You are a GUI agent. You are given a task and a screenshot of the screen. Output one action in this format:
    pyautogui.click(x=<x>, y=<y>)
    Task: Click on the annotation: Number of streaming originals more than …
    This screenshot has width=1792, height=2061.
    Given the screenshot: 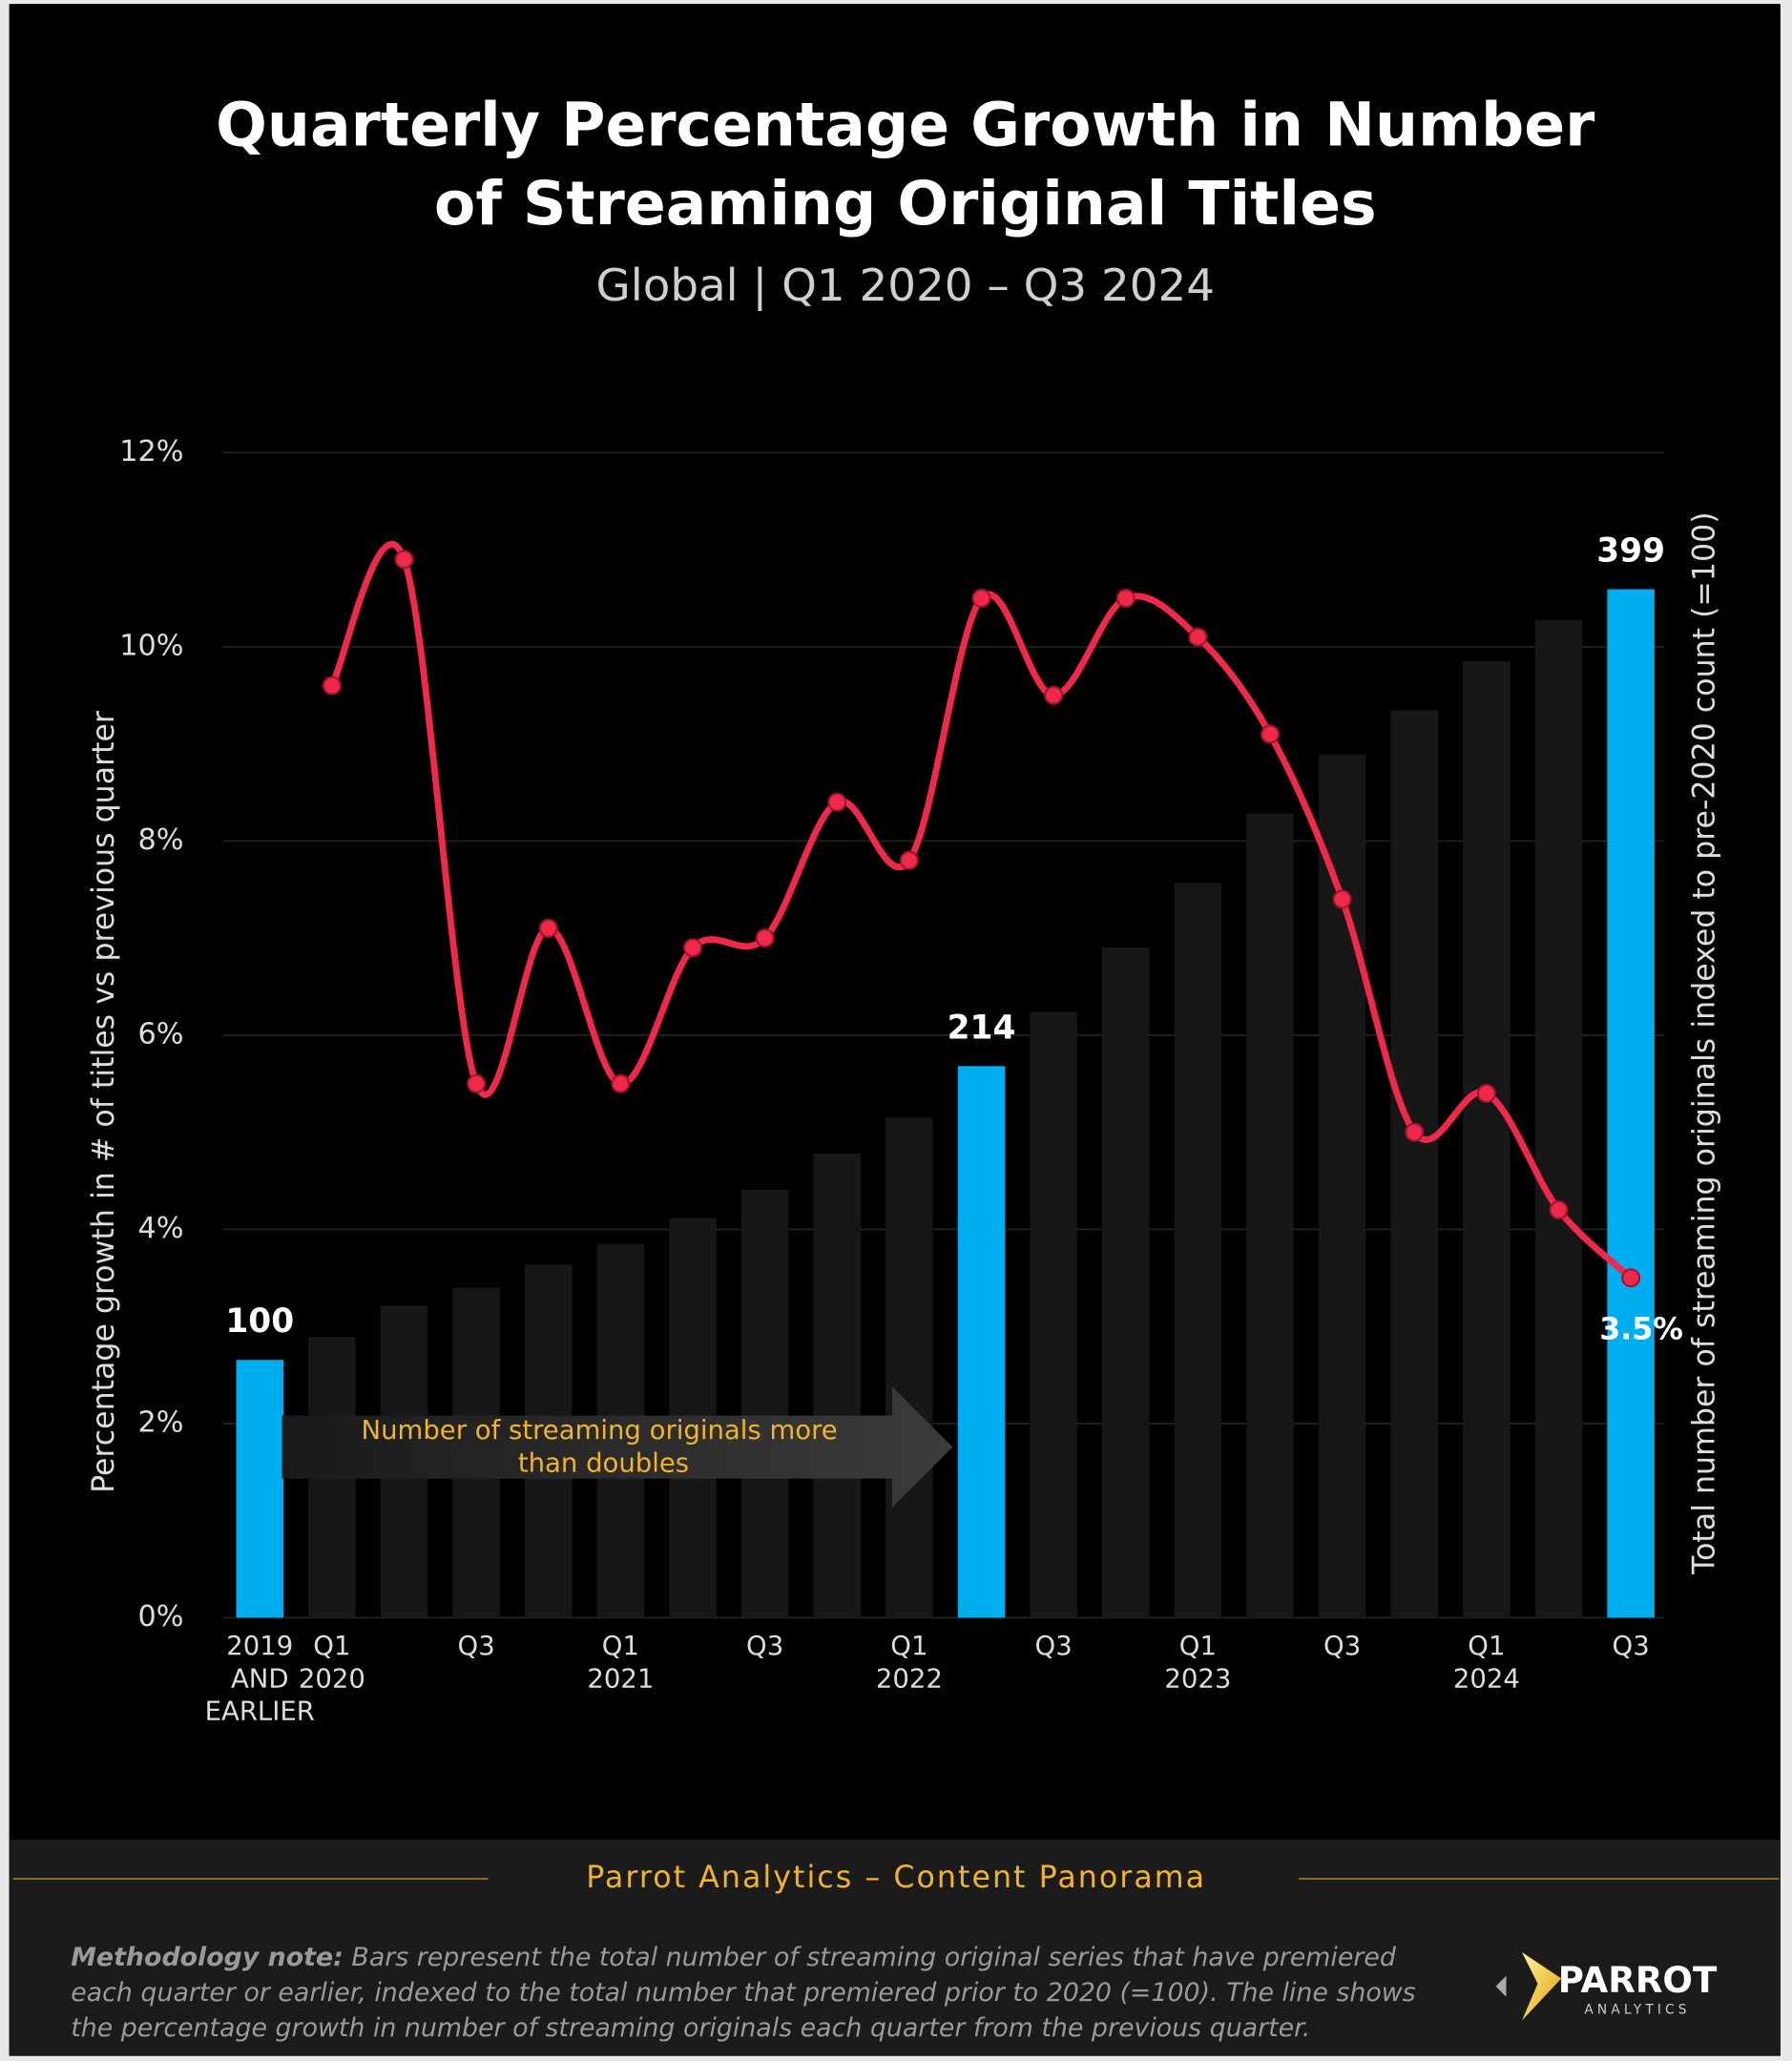 What is the action you would take?
    pyautogui.click(x=604, y=1446)
    